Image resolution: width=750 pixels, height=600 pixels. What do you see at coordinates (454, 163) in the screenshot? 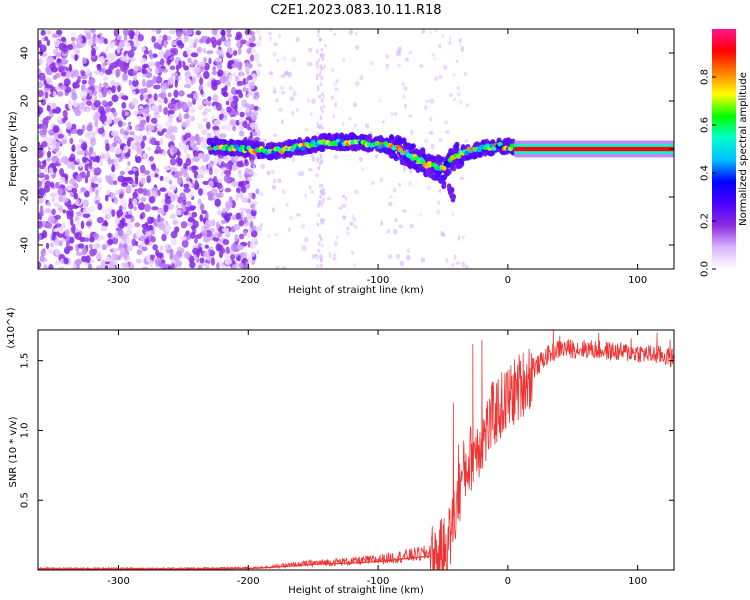
I see `spectrogram-ridge-halo` at bounding box center [454, 163].